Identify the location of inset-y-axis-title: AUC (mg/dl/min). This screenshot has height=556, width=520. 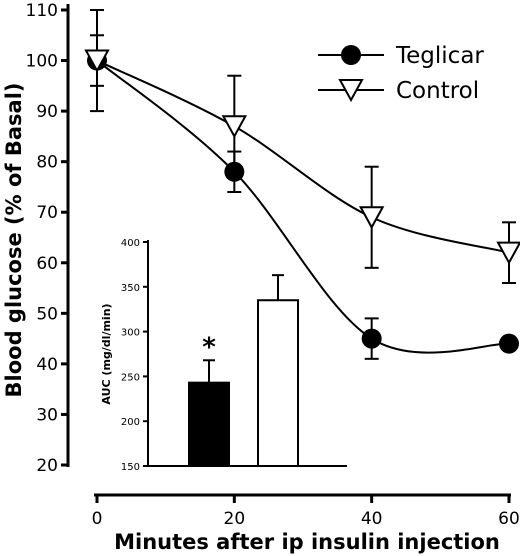
(106, 353).